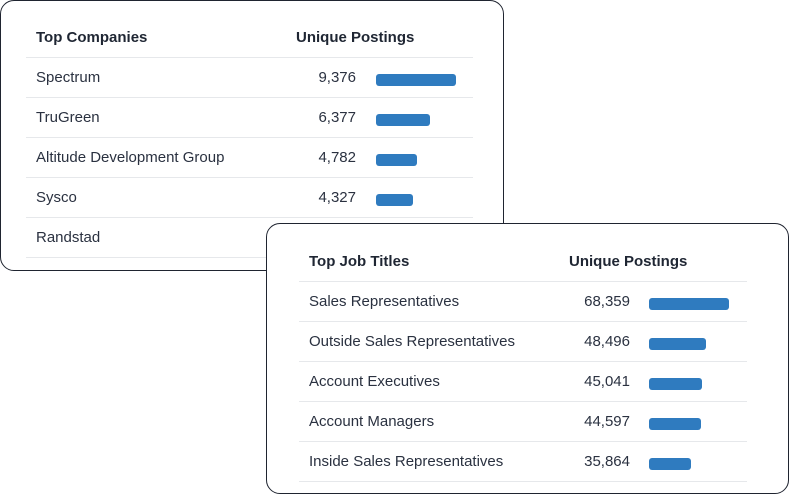 The image size is (789, 494). Describe the element at coordinates (249, 238) in the screenshot. I see `table-row: Randstad` at that location.